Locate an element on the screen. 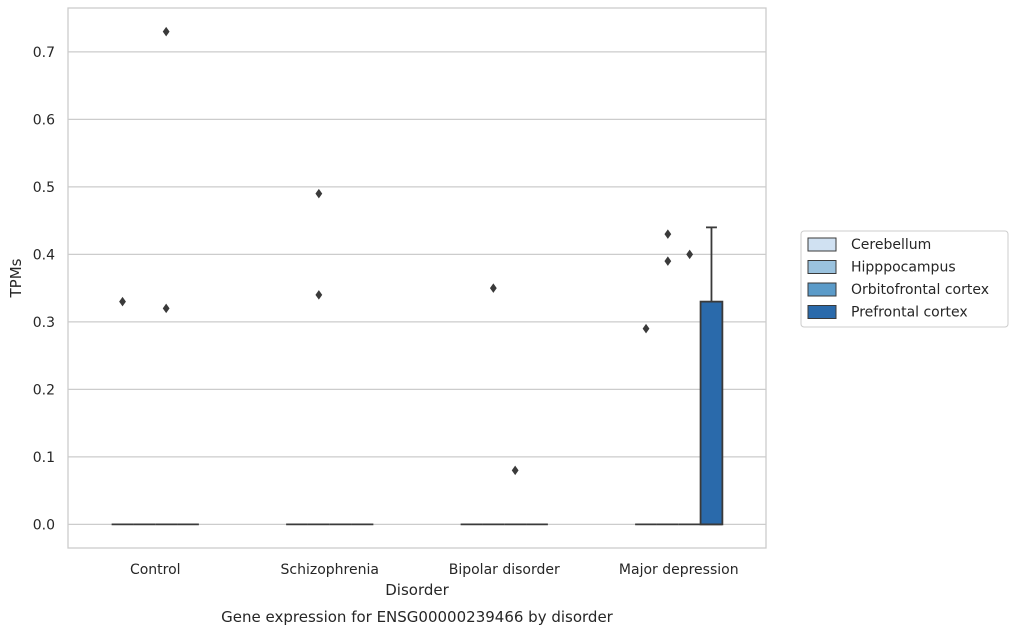  legend-frame is located at coordinates (904, 279).